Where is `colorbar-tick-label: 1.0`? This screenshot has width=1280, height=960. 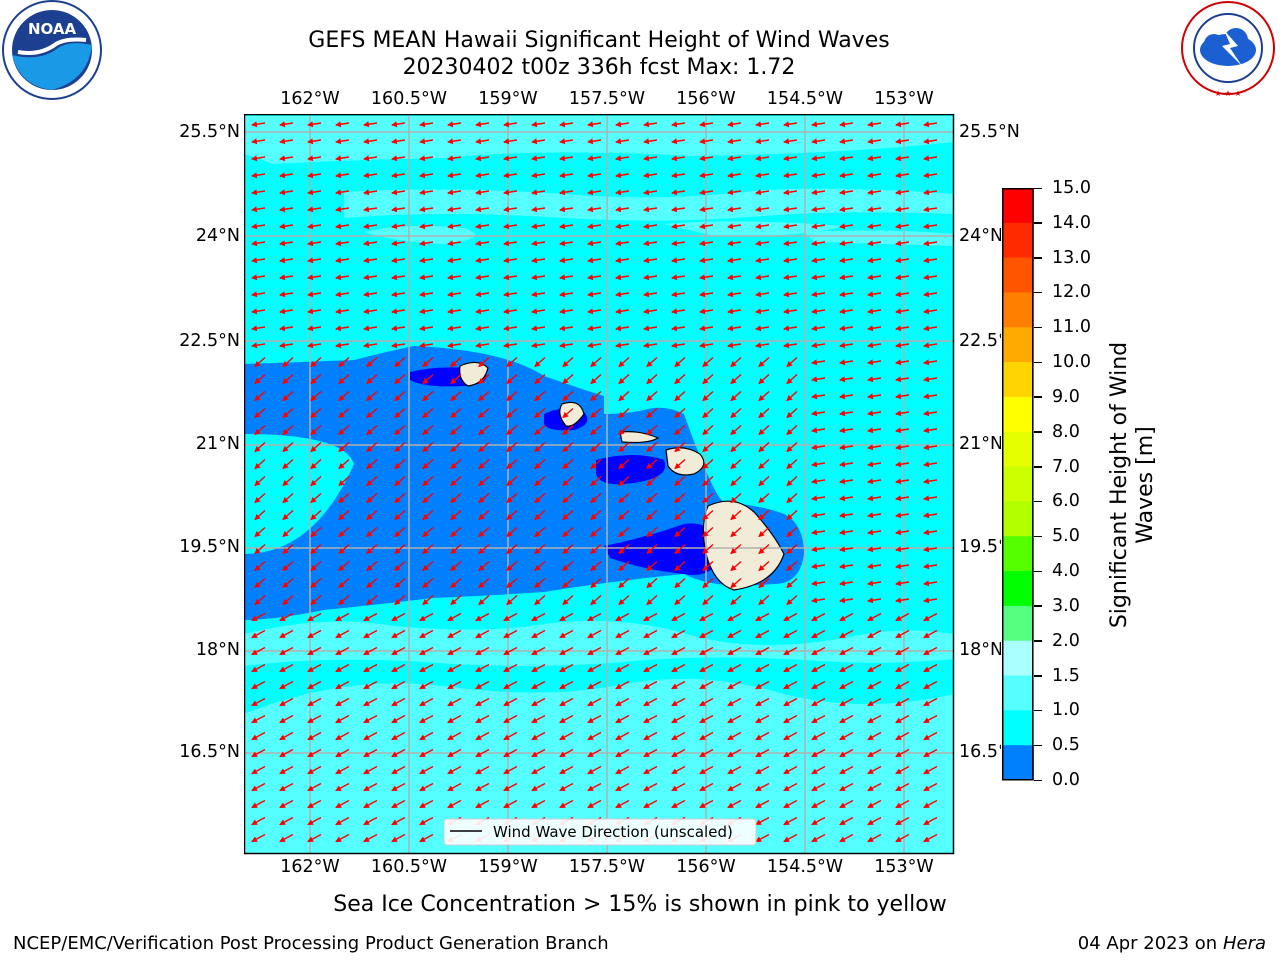
colorbar-tick-label: 1.0 is located at coordinates (1066, 710).